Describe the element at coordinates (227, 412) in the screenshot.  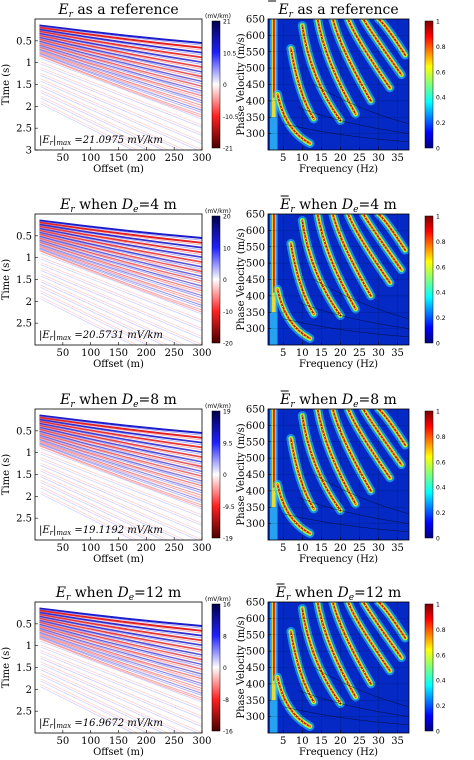
I see `colorbar-tick-label: 19` at that location.